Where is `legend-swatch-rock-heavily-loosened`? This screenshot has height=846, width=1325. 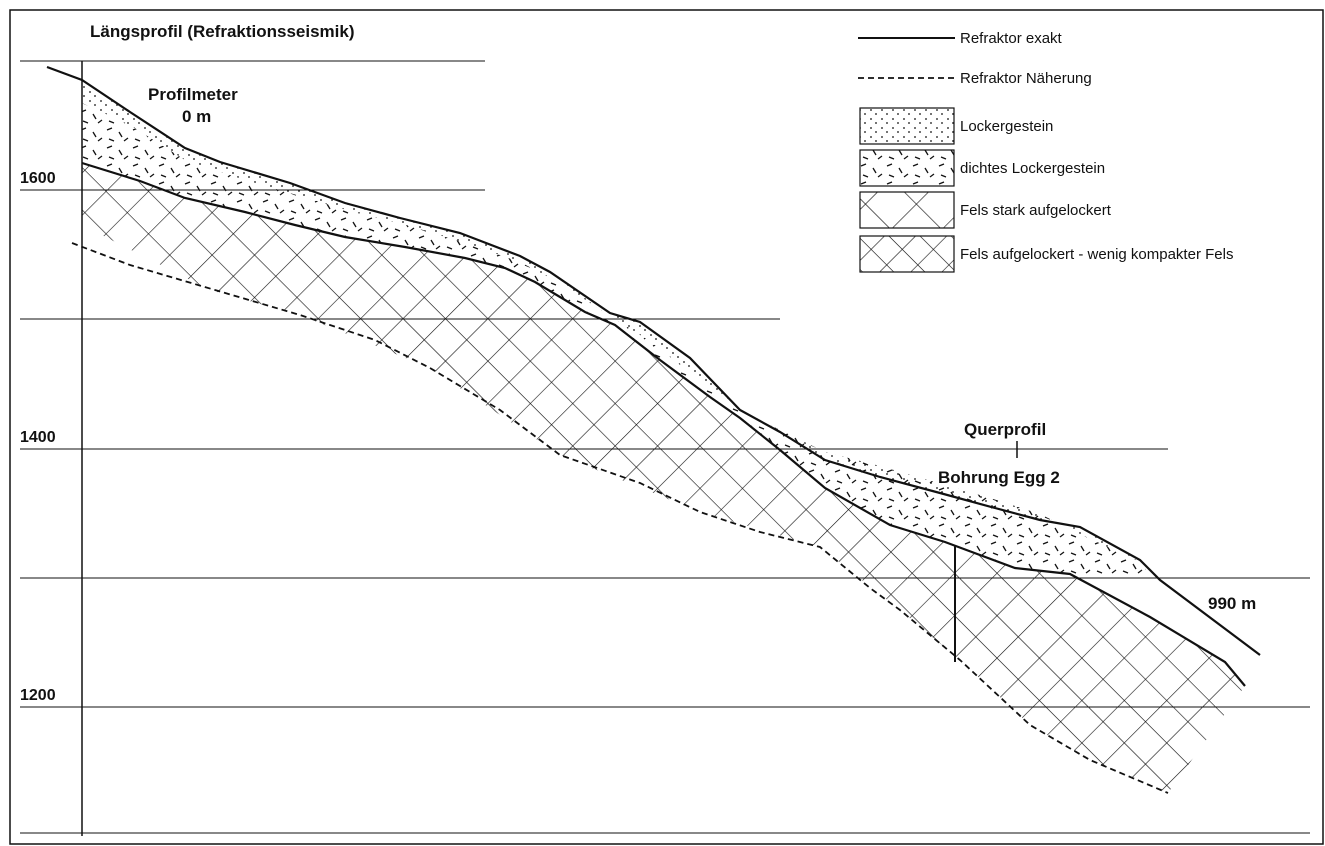 legend-swatch-rock-heavily-loosened is located at coordinates (907, 210).